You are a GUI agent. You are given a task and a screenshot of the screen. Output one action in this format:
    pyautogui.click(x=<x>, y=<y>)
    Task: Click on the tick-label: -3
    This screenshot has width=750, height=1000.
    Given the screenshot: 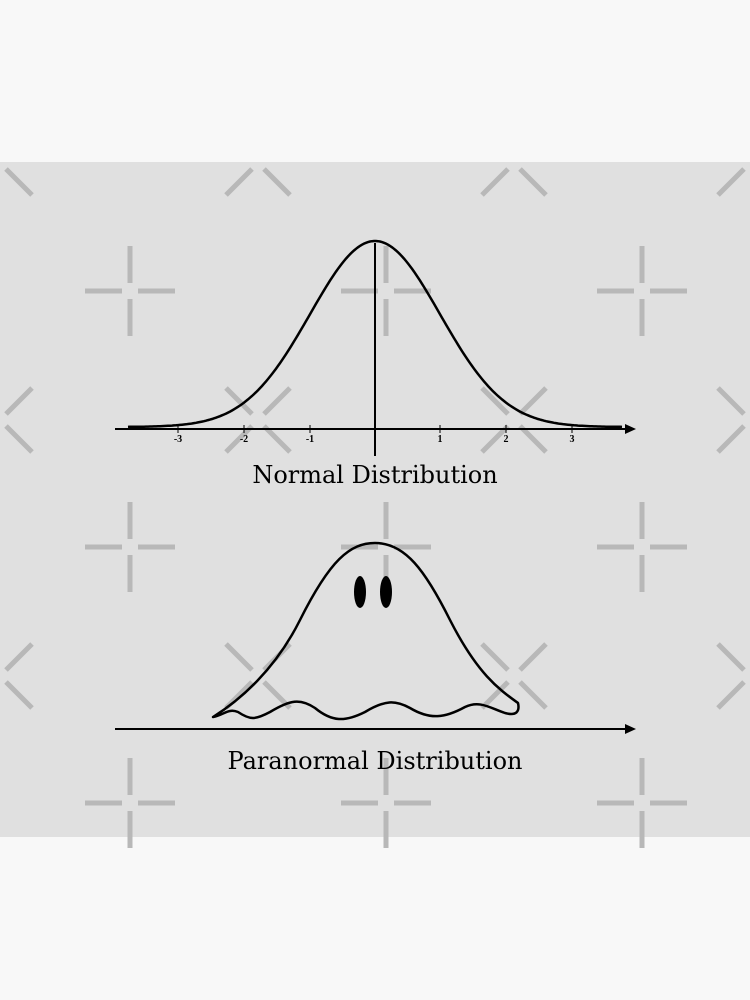 What is the action you would take?
    pyautogui.click(x=178, y=439)
    